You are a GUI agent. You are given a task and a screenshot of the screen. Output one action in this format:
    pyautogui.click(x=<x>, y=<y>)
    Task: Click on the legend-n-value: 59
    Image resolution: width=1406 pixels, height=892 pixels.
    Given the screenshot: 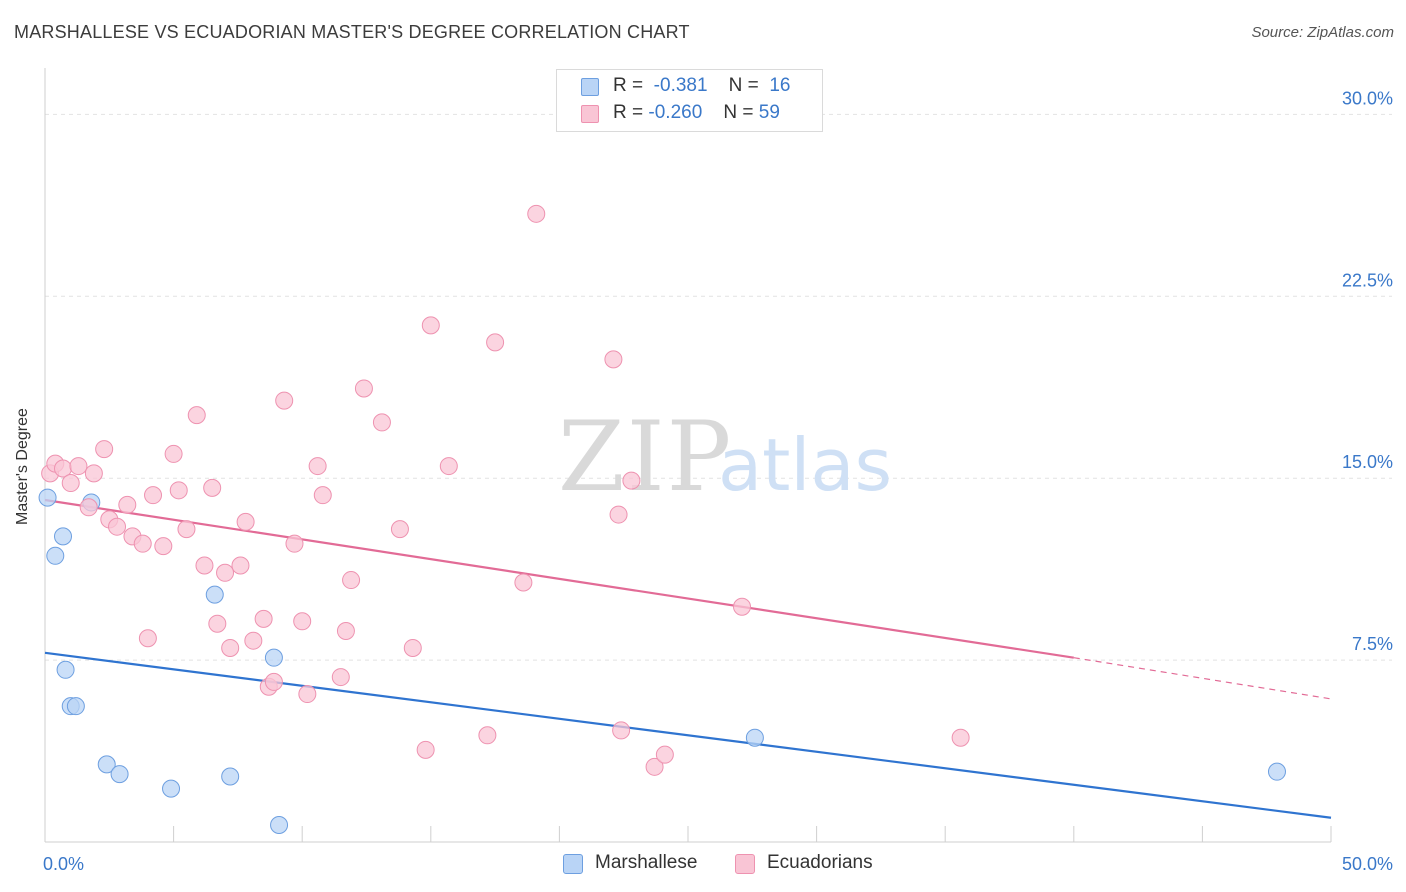 What is the action you would take?
    pyautogui.click(x=769, y=112)
    